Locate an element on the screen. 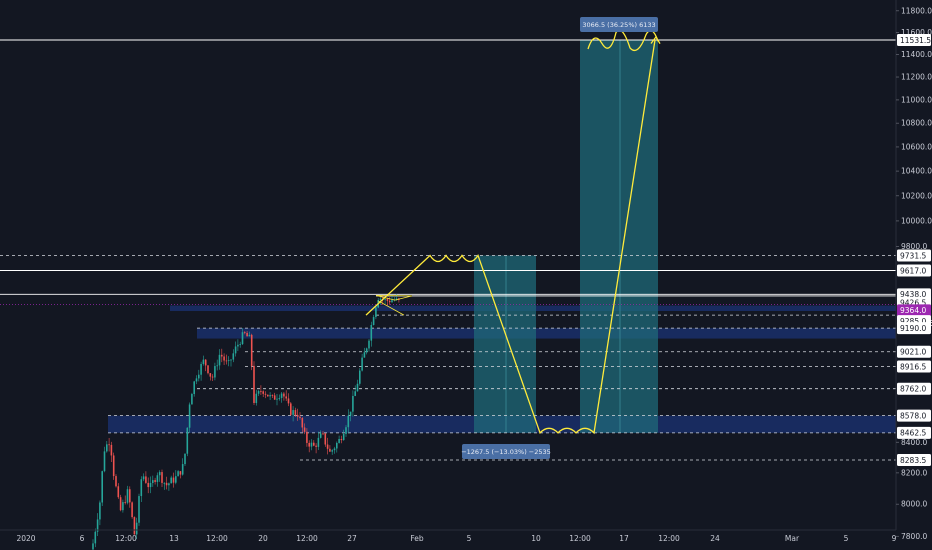  time-tick-label: 9 is located at coordinates (894, 538).